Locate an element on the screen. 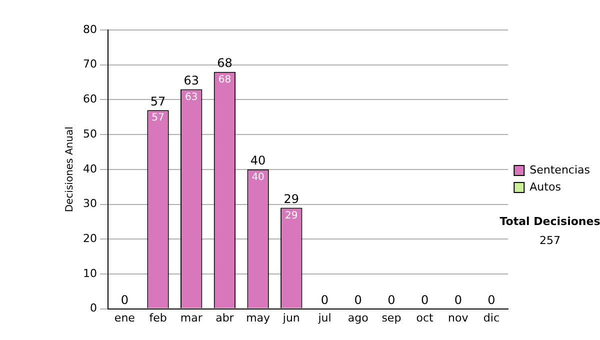  y-tick-label: 60 is located at coordinates (89, 99).